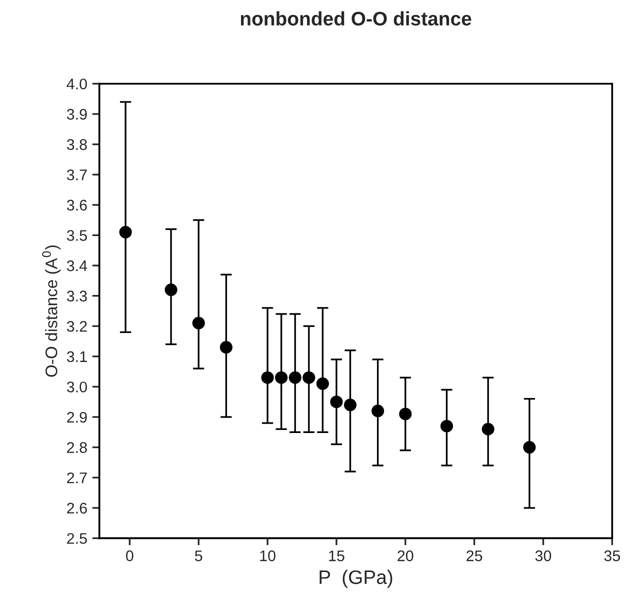 Image resolution: width=641 pixels, height=598 pixels. What do you see at coordinates (76, 144) in the screenshot?
I see `y-tick-label: 3.8` at bounding box center [76, 144].